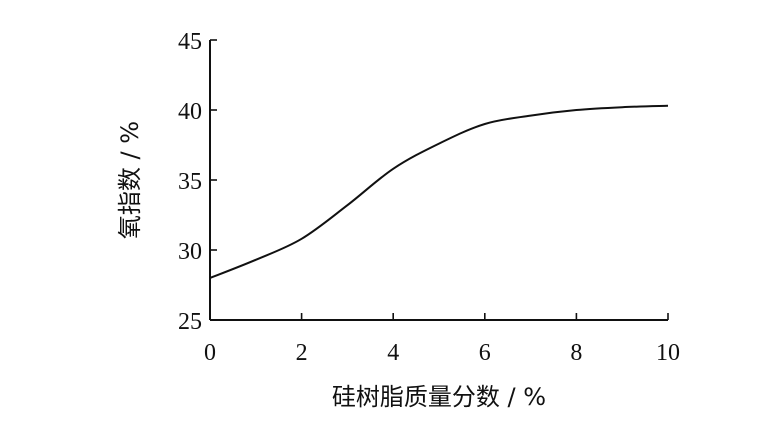  What do you see at coordinates (190, 42) in the screenshot?
I see `y-tick-label: 45` at bounding box center [190, 42].